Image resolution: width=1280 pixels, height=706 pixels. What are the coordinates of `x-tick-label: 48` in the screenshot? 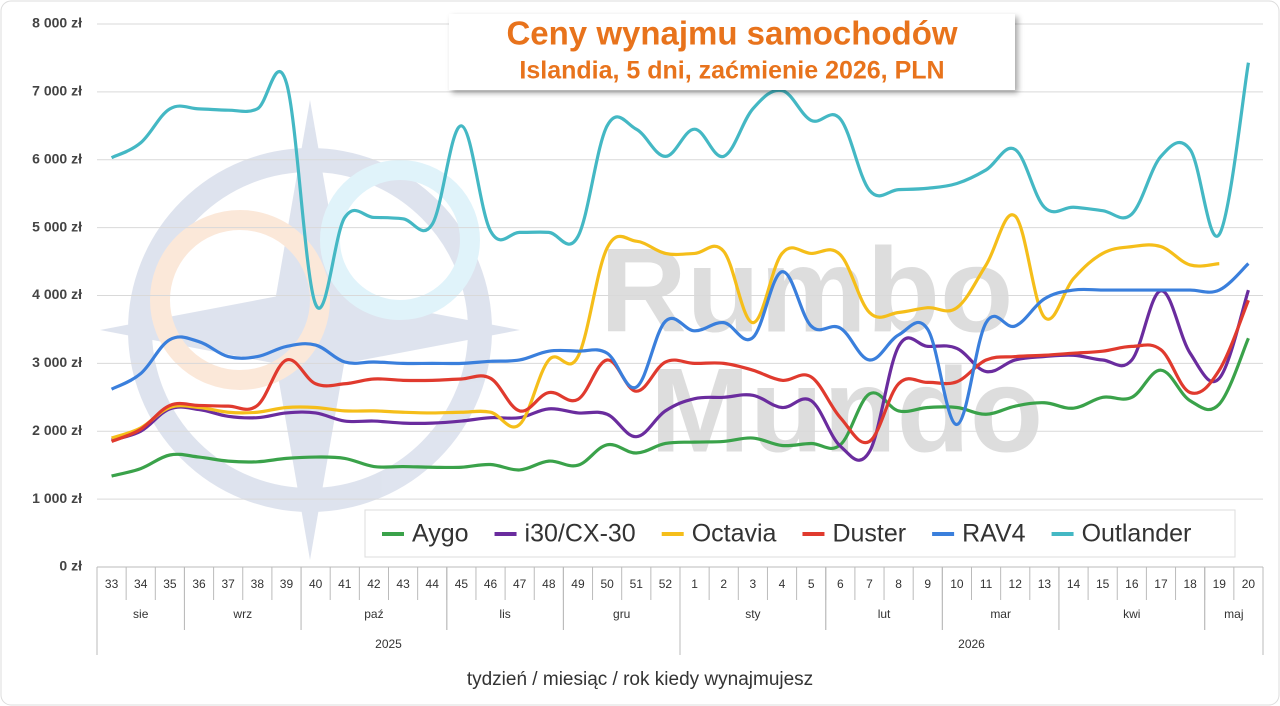 It's located at (549, 584).